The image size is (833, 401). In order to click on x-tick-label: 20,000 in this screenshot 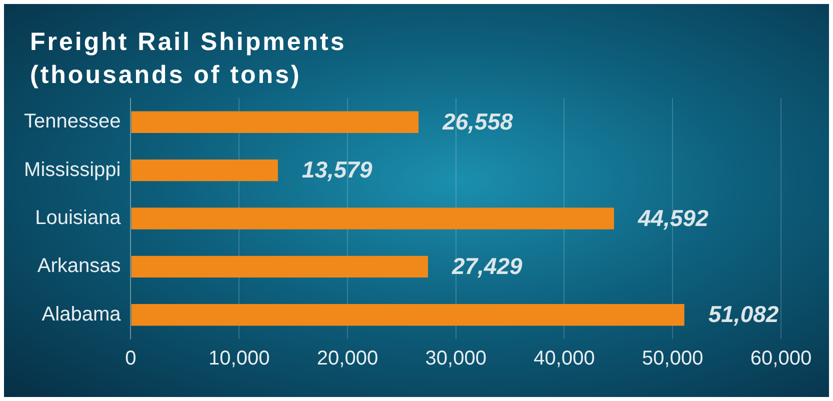, I will do `click(347, 359)`.